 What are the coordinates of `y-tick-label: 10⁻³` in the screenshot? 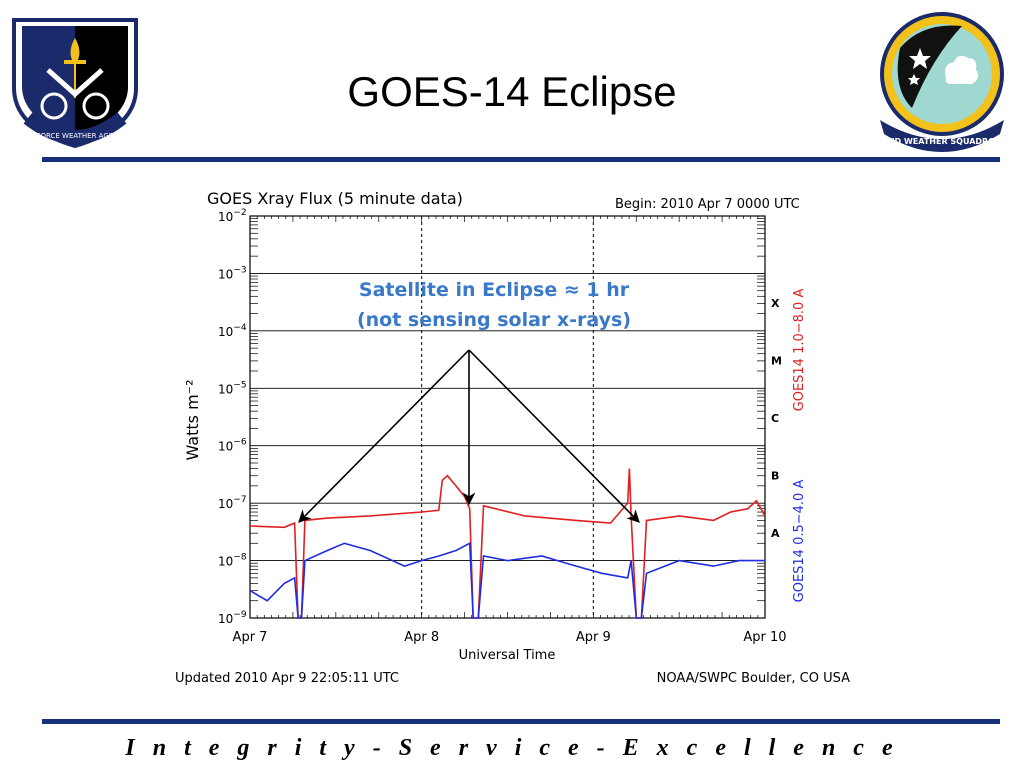 It's located at (232, 273).